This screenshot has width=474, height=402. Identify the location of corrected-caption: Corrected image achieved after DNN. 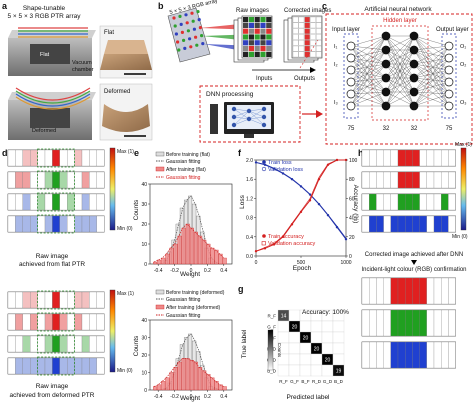
(414, 255).